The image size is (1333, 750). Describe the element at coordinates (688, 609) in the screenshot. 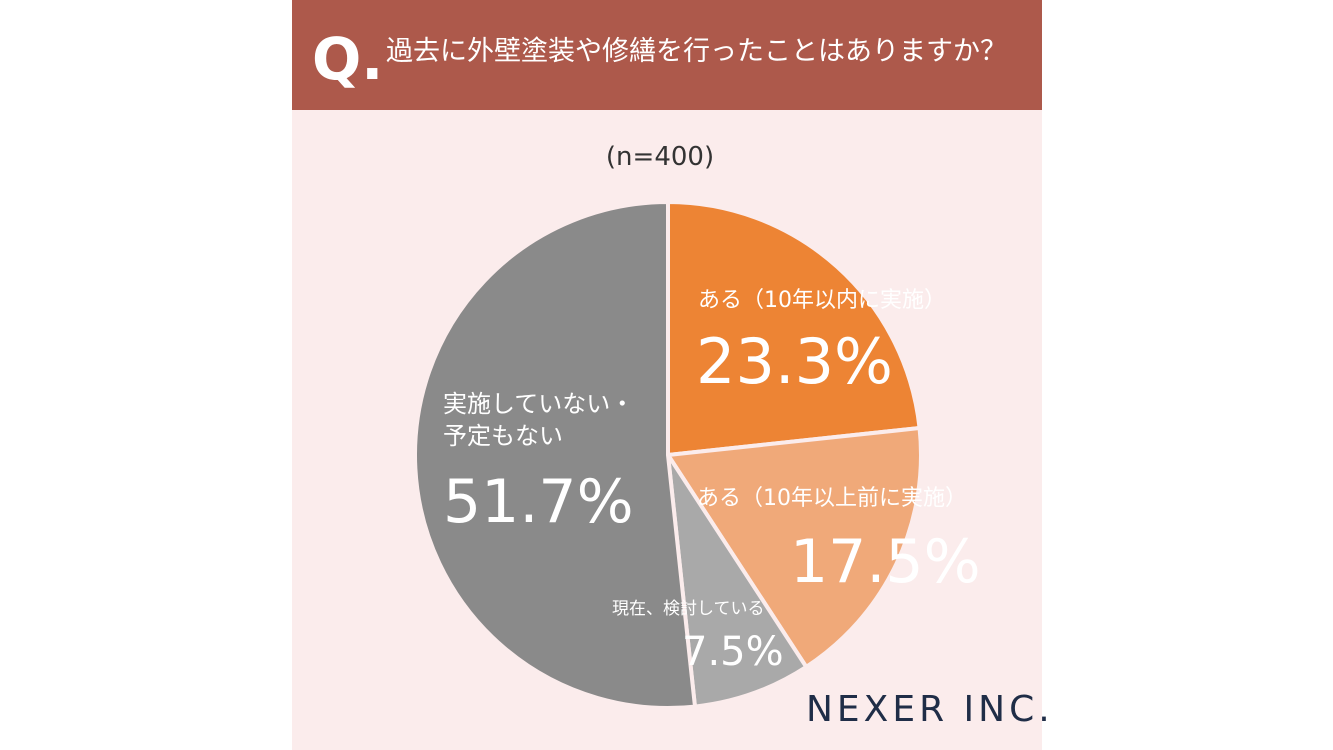

I see `slice-label: 現在、検討している` at that location.